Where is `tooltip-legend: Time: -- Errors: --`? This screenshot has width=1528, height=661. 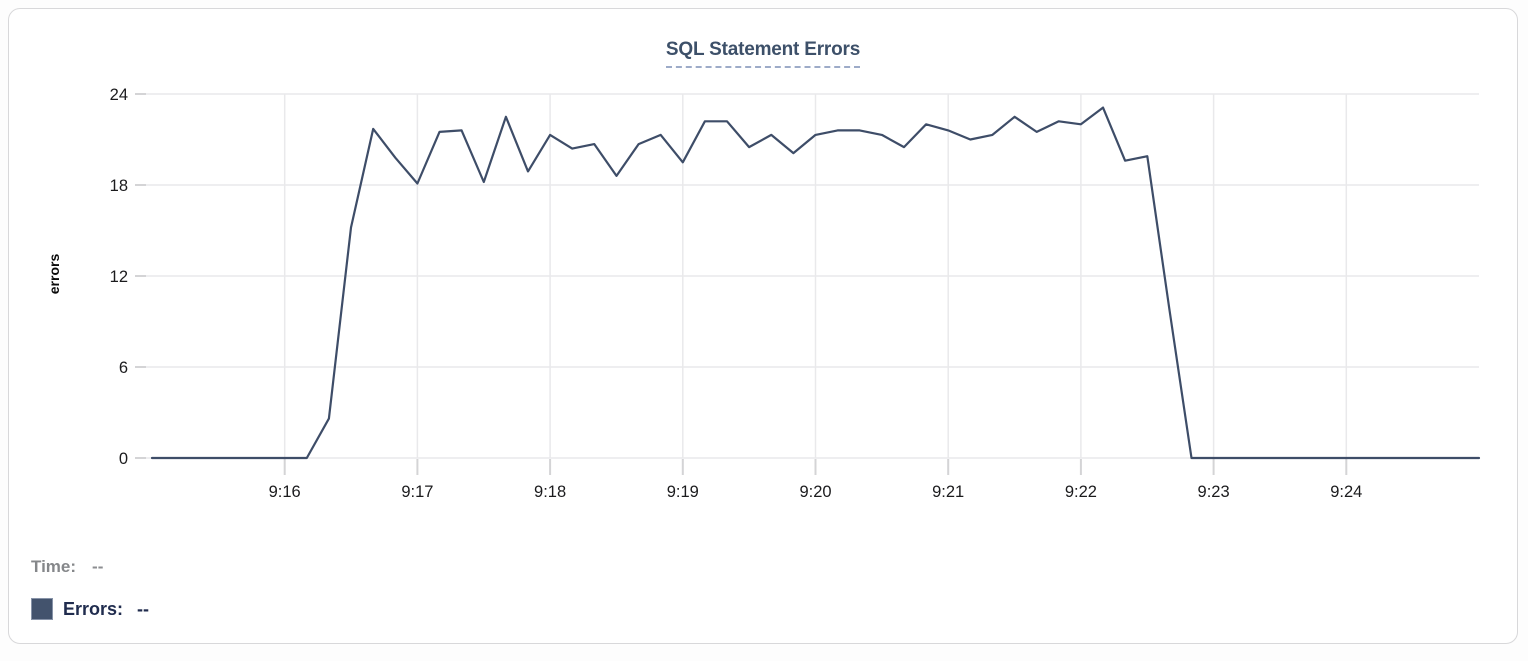
tooltip-legend: Time: -- Errors: -- is located at coordinates (90, 588).